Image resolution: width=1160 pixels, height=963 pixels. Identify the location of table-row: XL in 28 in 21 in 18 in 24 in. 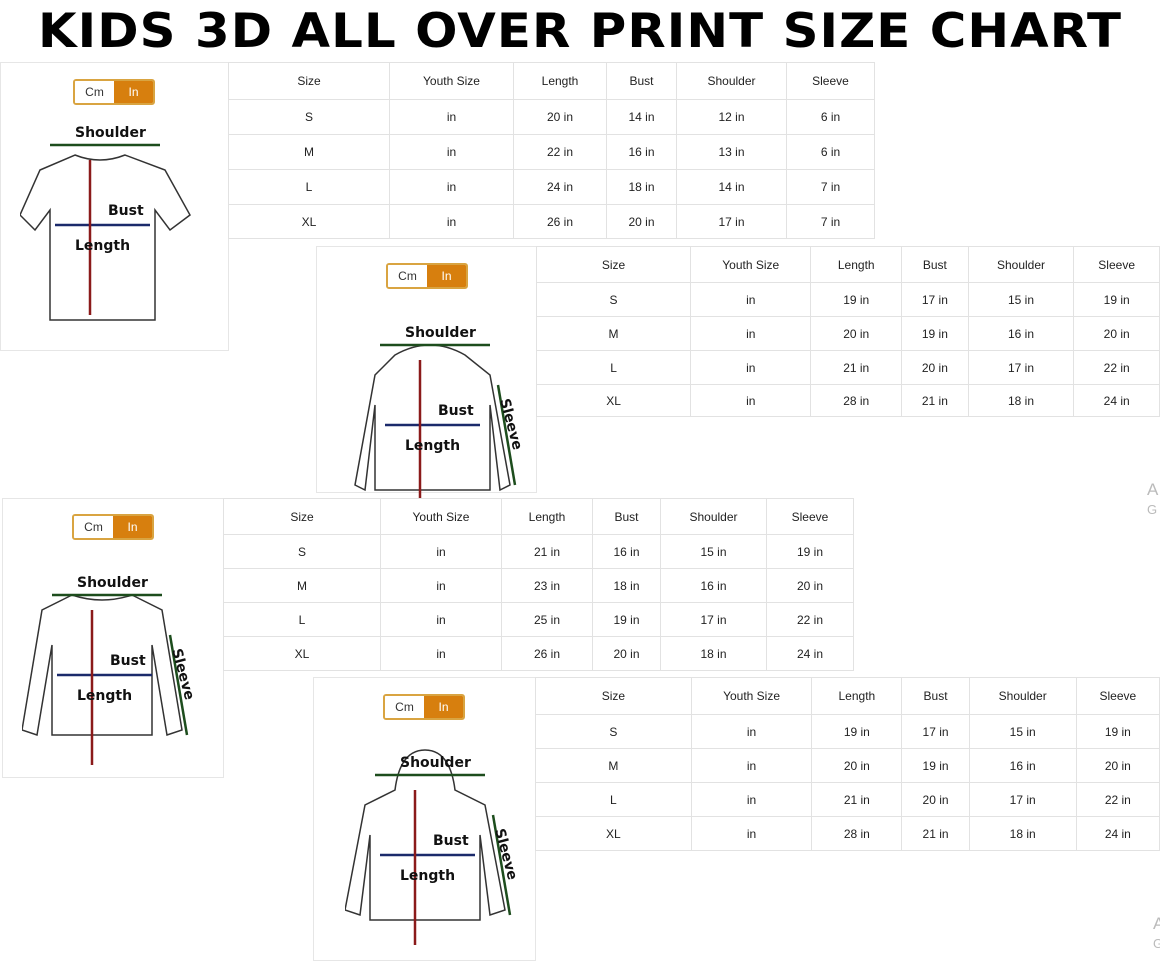
(847, 400).